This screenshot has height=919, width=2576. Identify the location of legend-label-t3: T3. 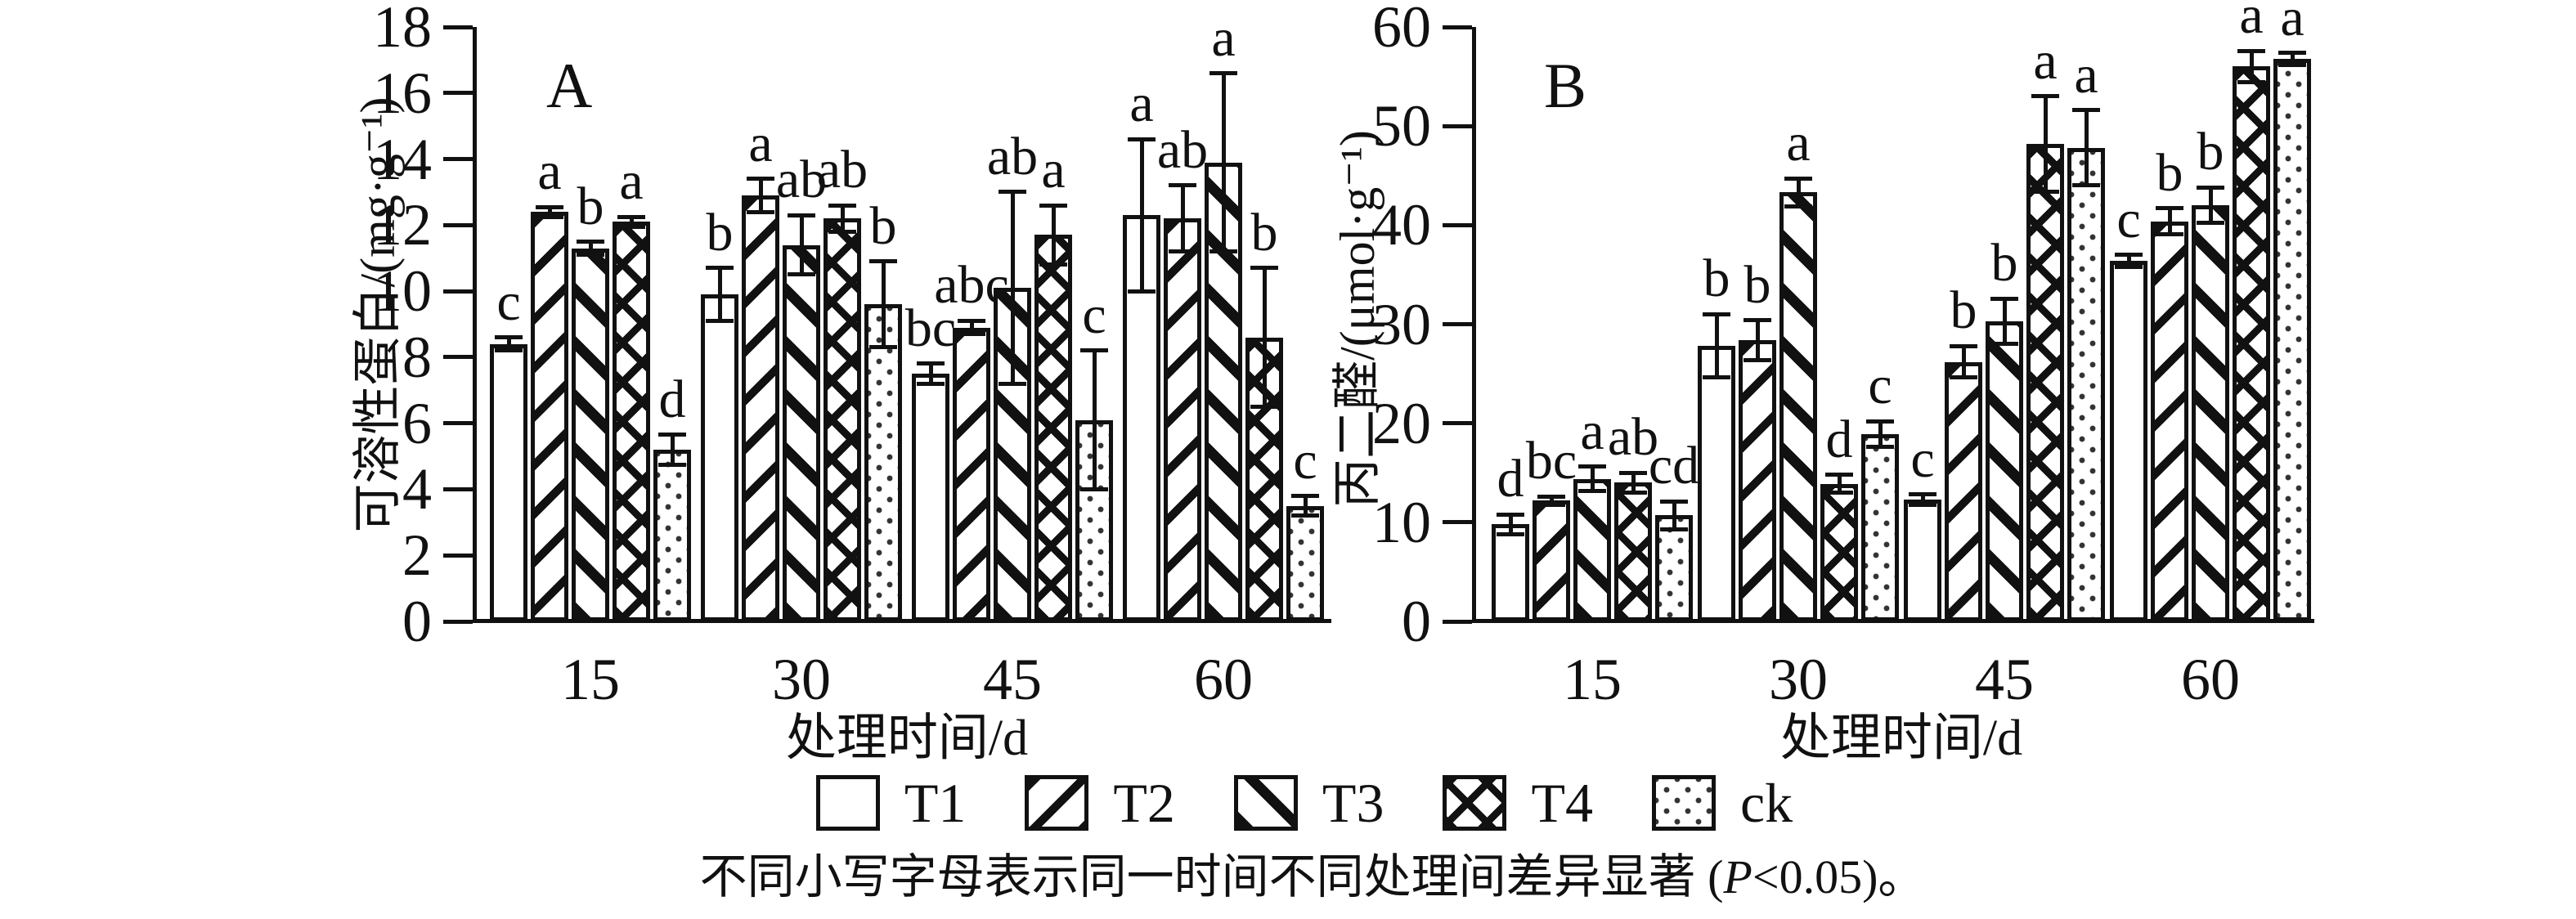
(1353, 803).